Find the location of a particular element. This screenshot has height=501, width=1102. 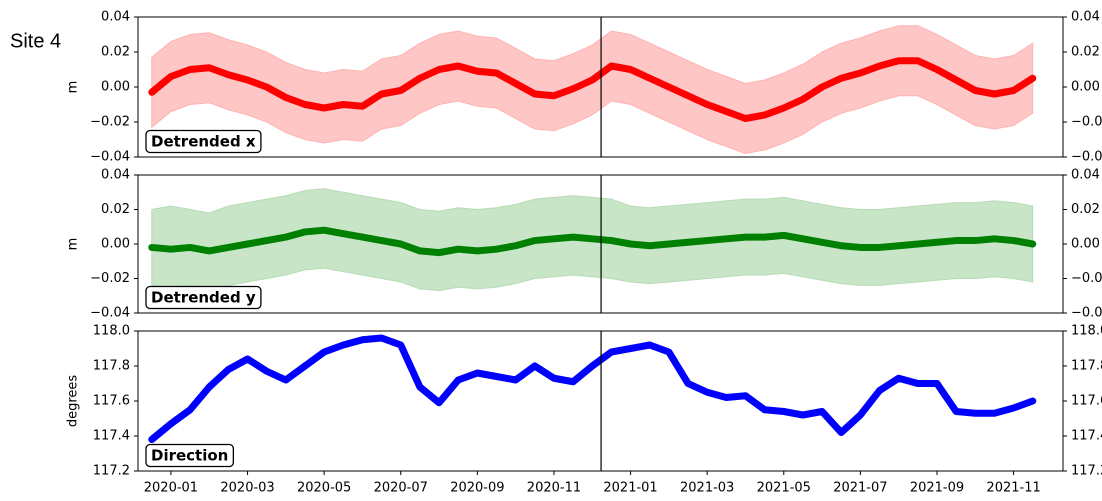

y2-tick-label: 117.4 is located at coordinates (1086, 436).